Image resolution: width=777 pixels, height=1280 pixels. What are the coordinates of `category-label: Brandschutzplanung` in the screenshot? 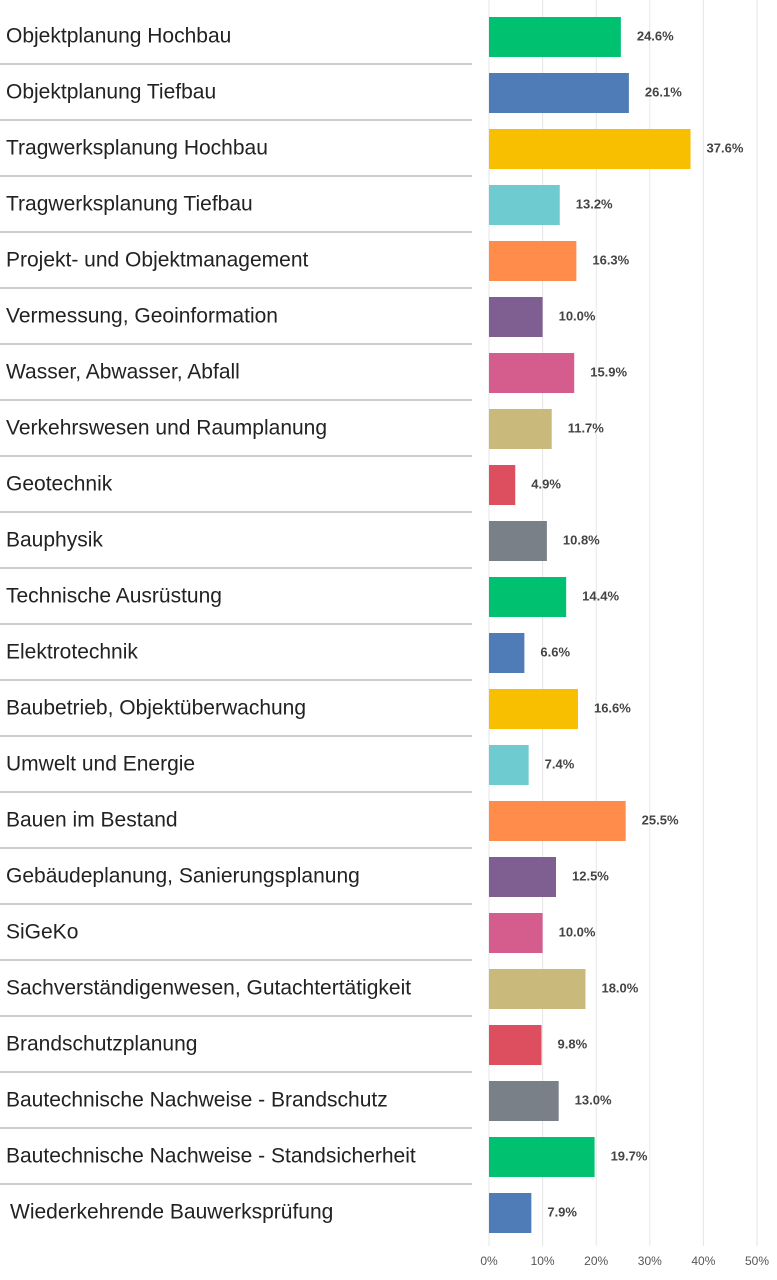 It's located at (101, 1044).